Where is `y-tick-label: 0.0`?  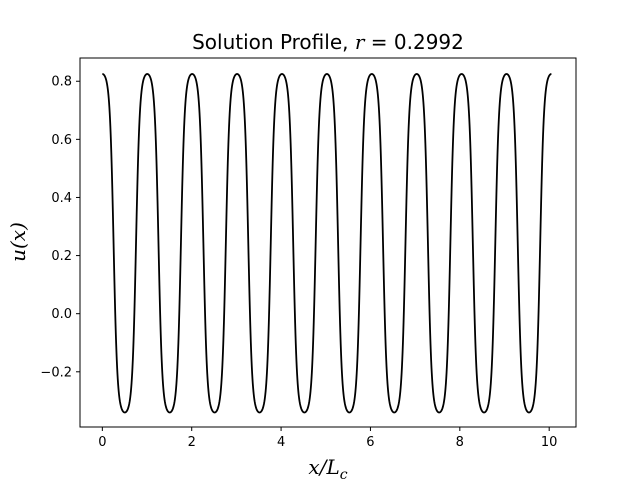
y-tick-label: 0.0 is located at coordinates (61, 314).